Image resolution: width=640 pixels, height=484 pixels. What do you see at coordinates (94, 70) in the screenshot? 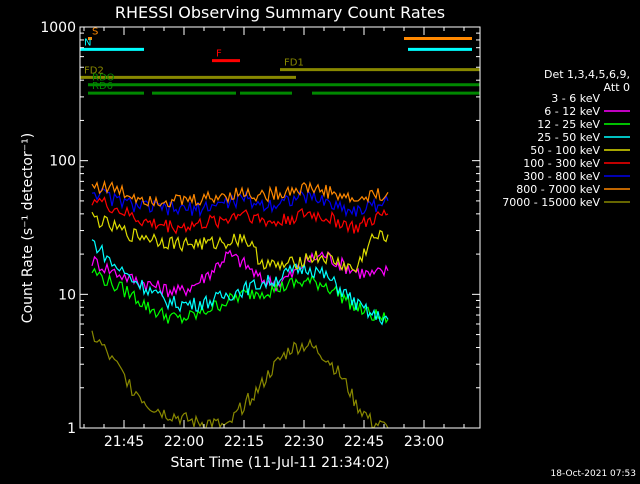
I see `flag-label-fd2: FD2` at bounding box center [94, 70].